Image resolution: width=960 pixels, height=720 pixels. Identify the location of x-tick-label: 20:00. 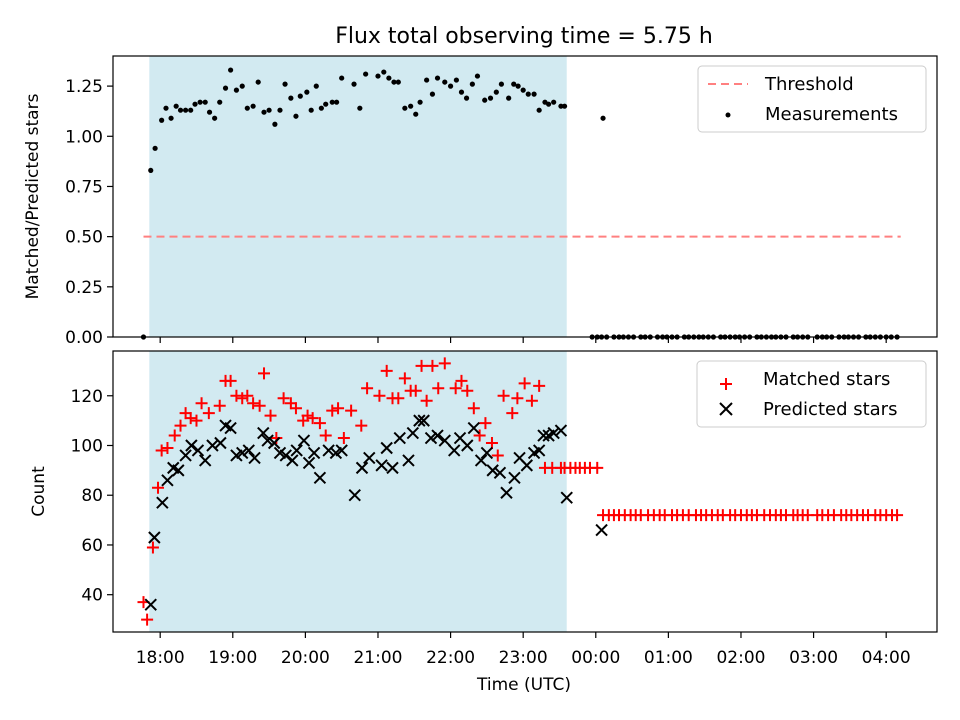
(305, 658).